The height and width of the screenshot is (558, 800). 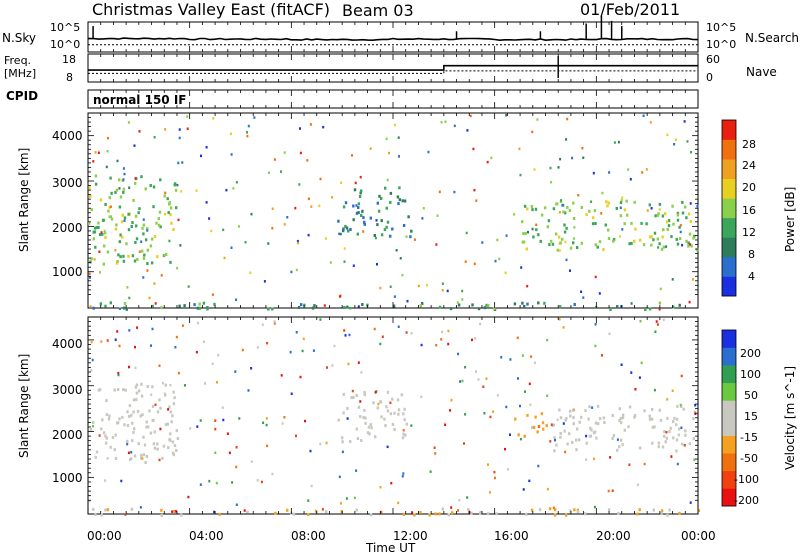 What do you see at coordinates (378, 10) in the screenshot?
I see `beam-label: Beam 03` at bounding box center [378, 10].